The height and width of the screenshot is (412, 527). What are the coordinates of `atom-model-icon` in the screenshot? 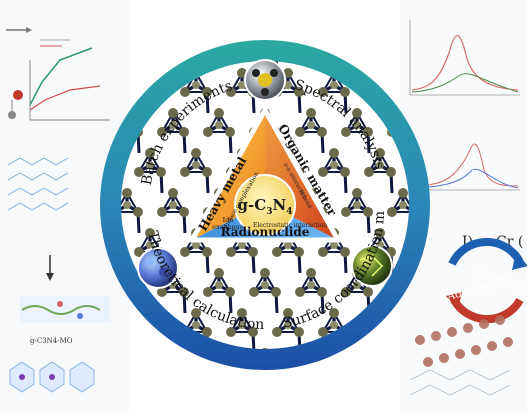 It's located at (265, 80).